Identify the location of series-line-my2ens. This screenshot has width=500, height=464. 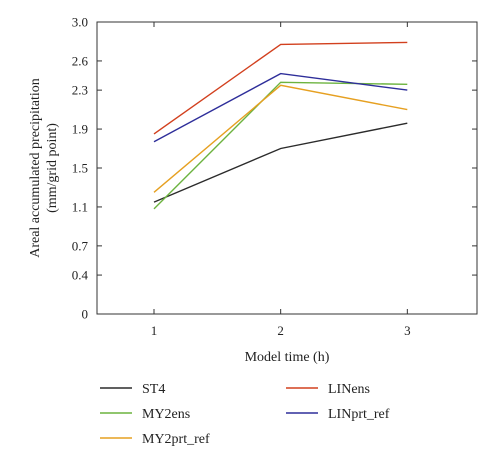
(280, 145).